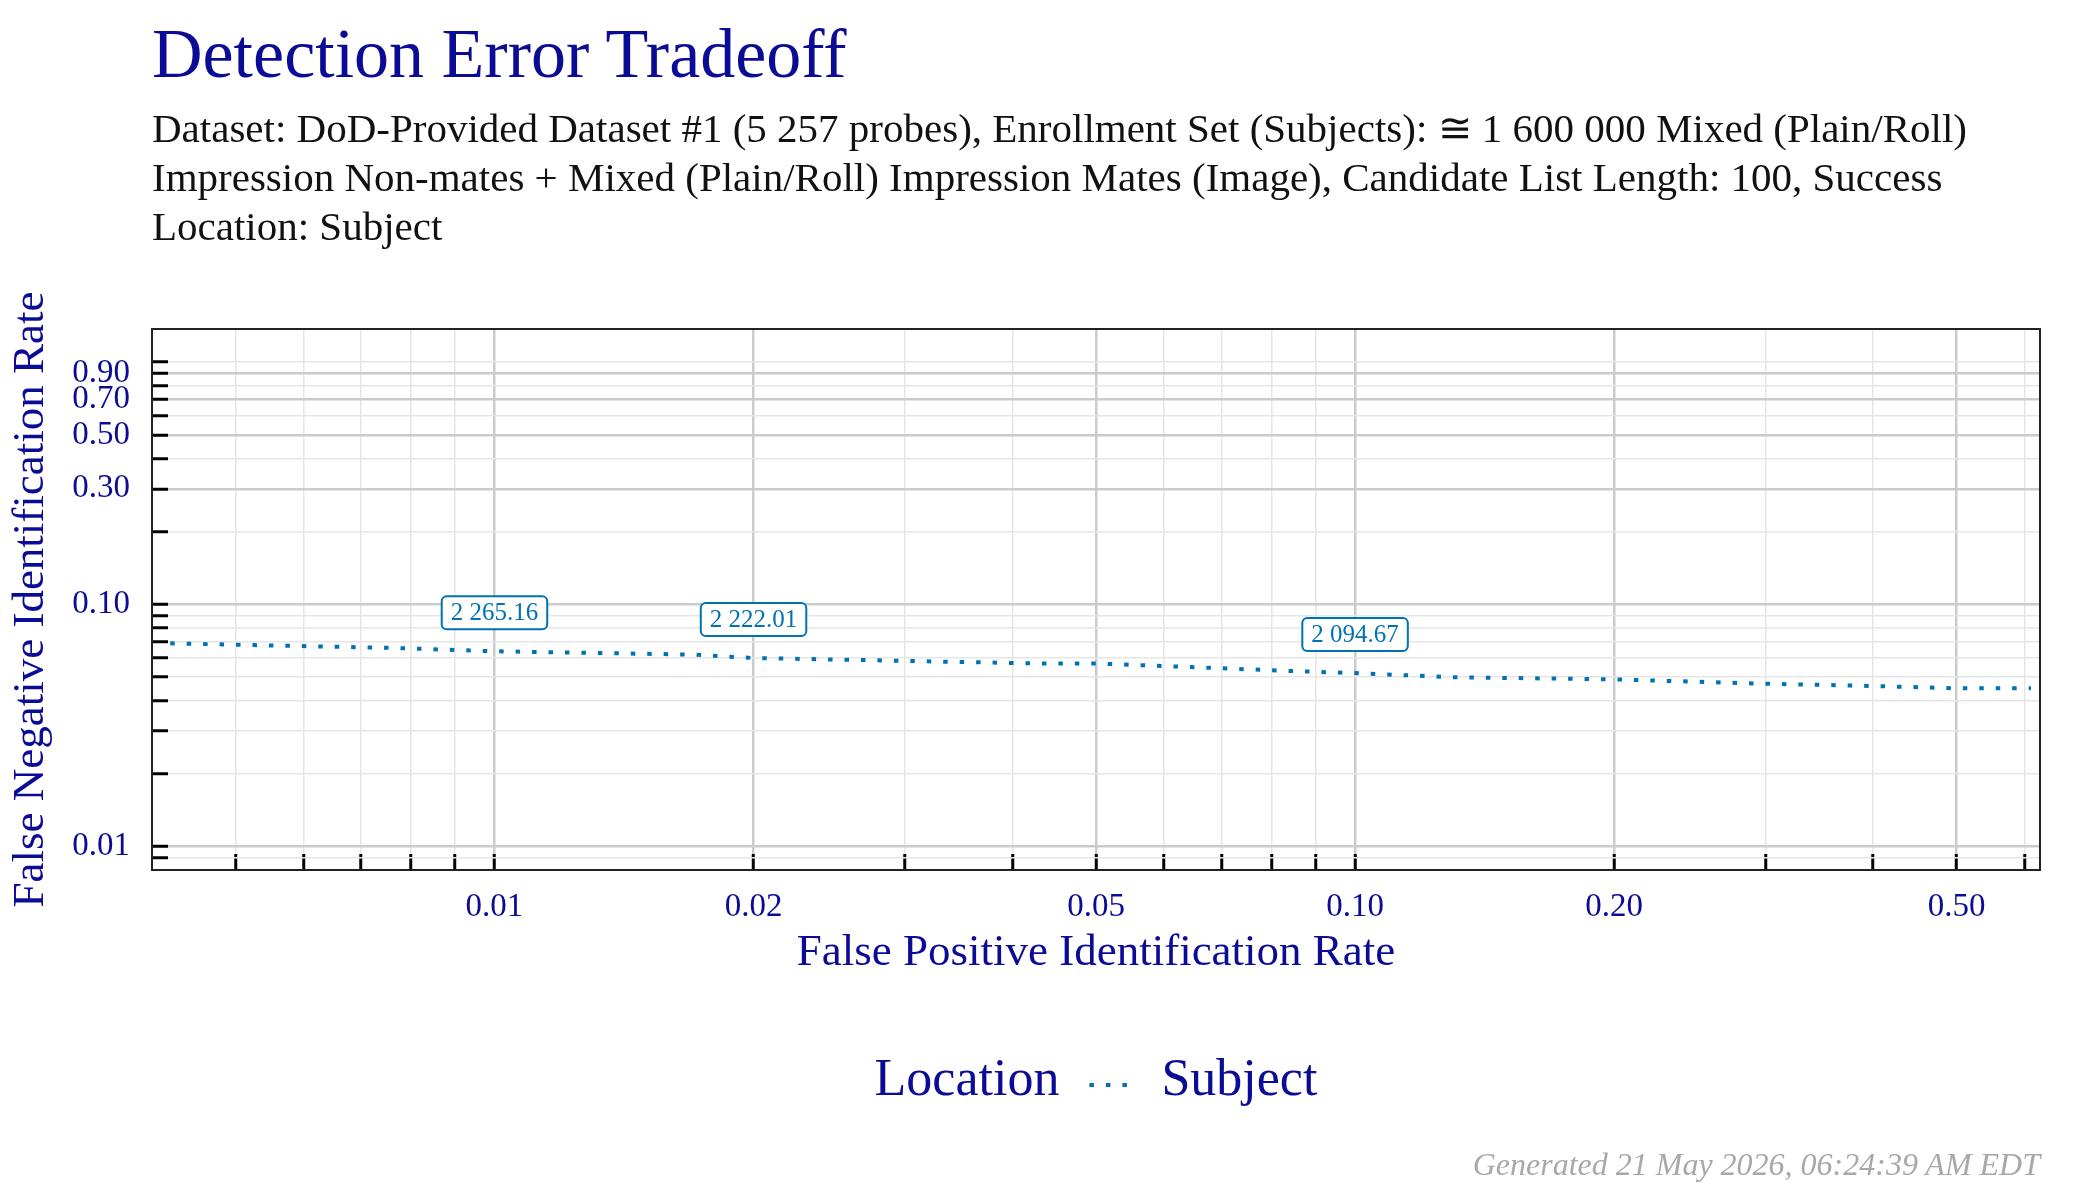 This screenshot has height=1200, width=2100. I want to click on annotation: 2 222.01, so click(753, 619).